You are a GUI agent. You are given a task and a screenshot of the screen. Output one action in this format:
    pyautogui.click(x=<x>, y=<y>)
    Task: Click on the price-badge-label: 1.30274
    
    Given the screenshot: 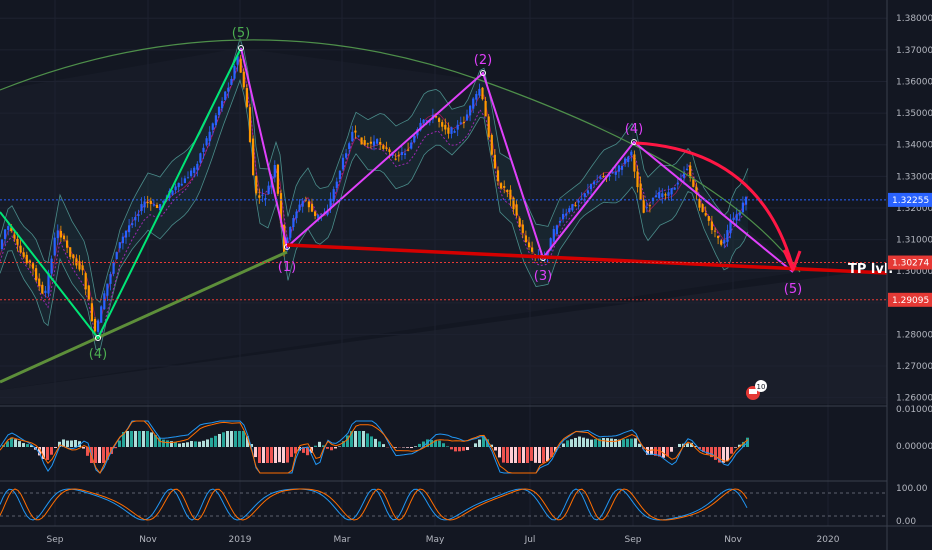 What is the action you would take?
    pyautogui.click(x=910, y=264)
    